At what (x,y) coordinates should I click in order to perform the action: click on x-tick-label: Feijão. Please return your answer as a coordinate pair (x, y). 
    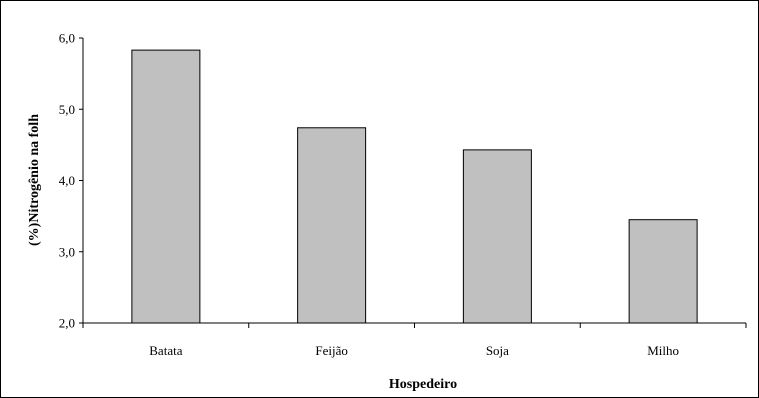
    Looking at the image, I should click on (331, 350).